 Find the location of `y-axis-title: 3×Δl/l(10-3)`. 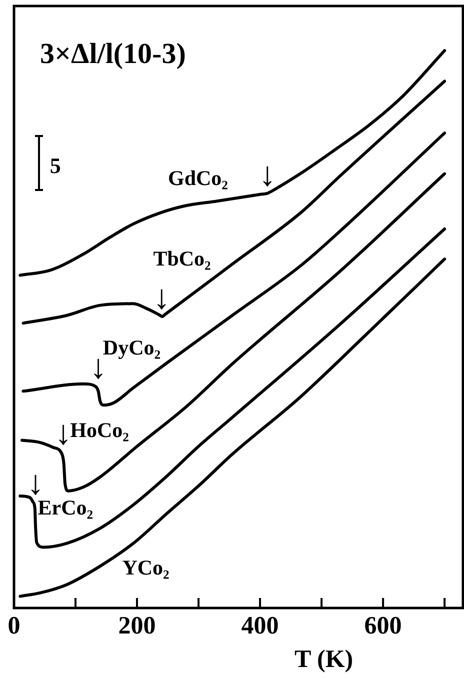

y-axis-title: 3×Δl/l(10-3) is located at coordinates (113, 54).